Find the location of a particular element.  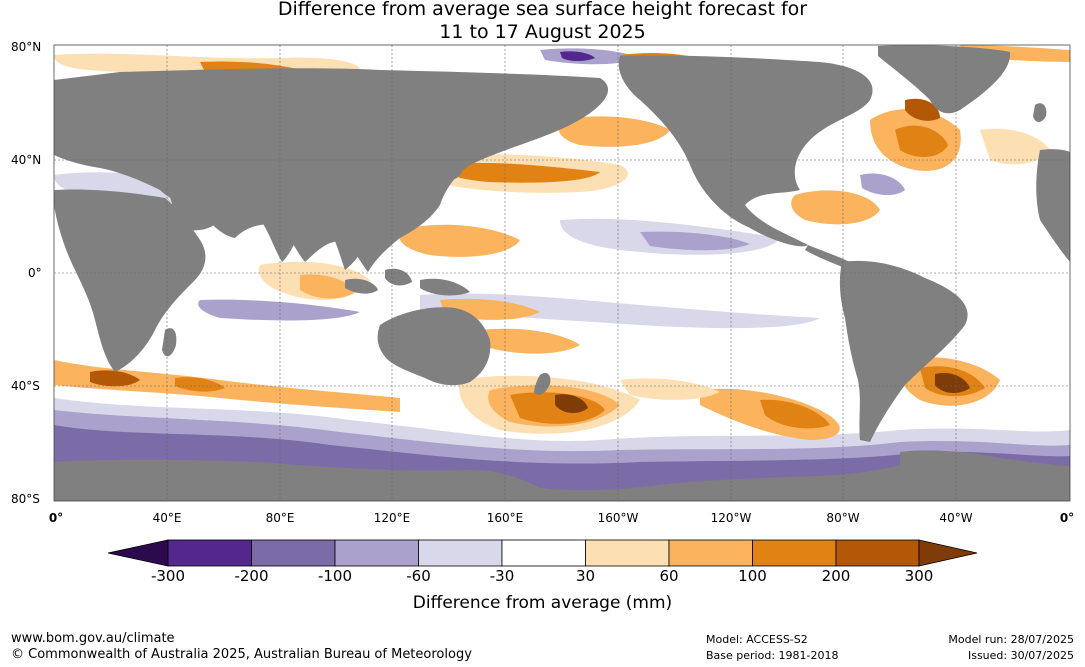

legend-title: Difference from average (mm) is located at coordinates (542, 603).